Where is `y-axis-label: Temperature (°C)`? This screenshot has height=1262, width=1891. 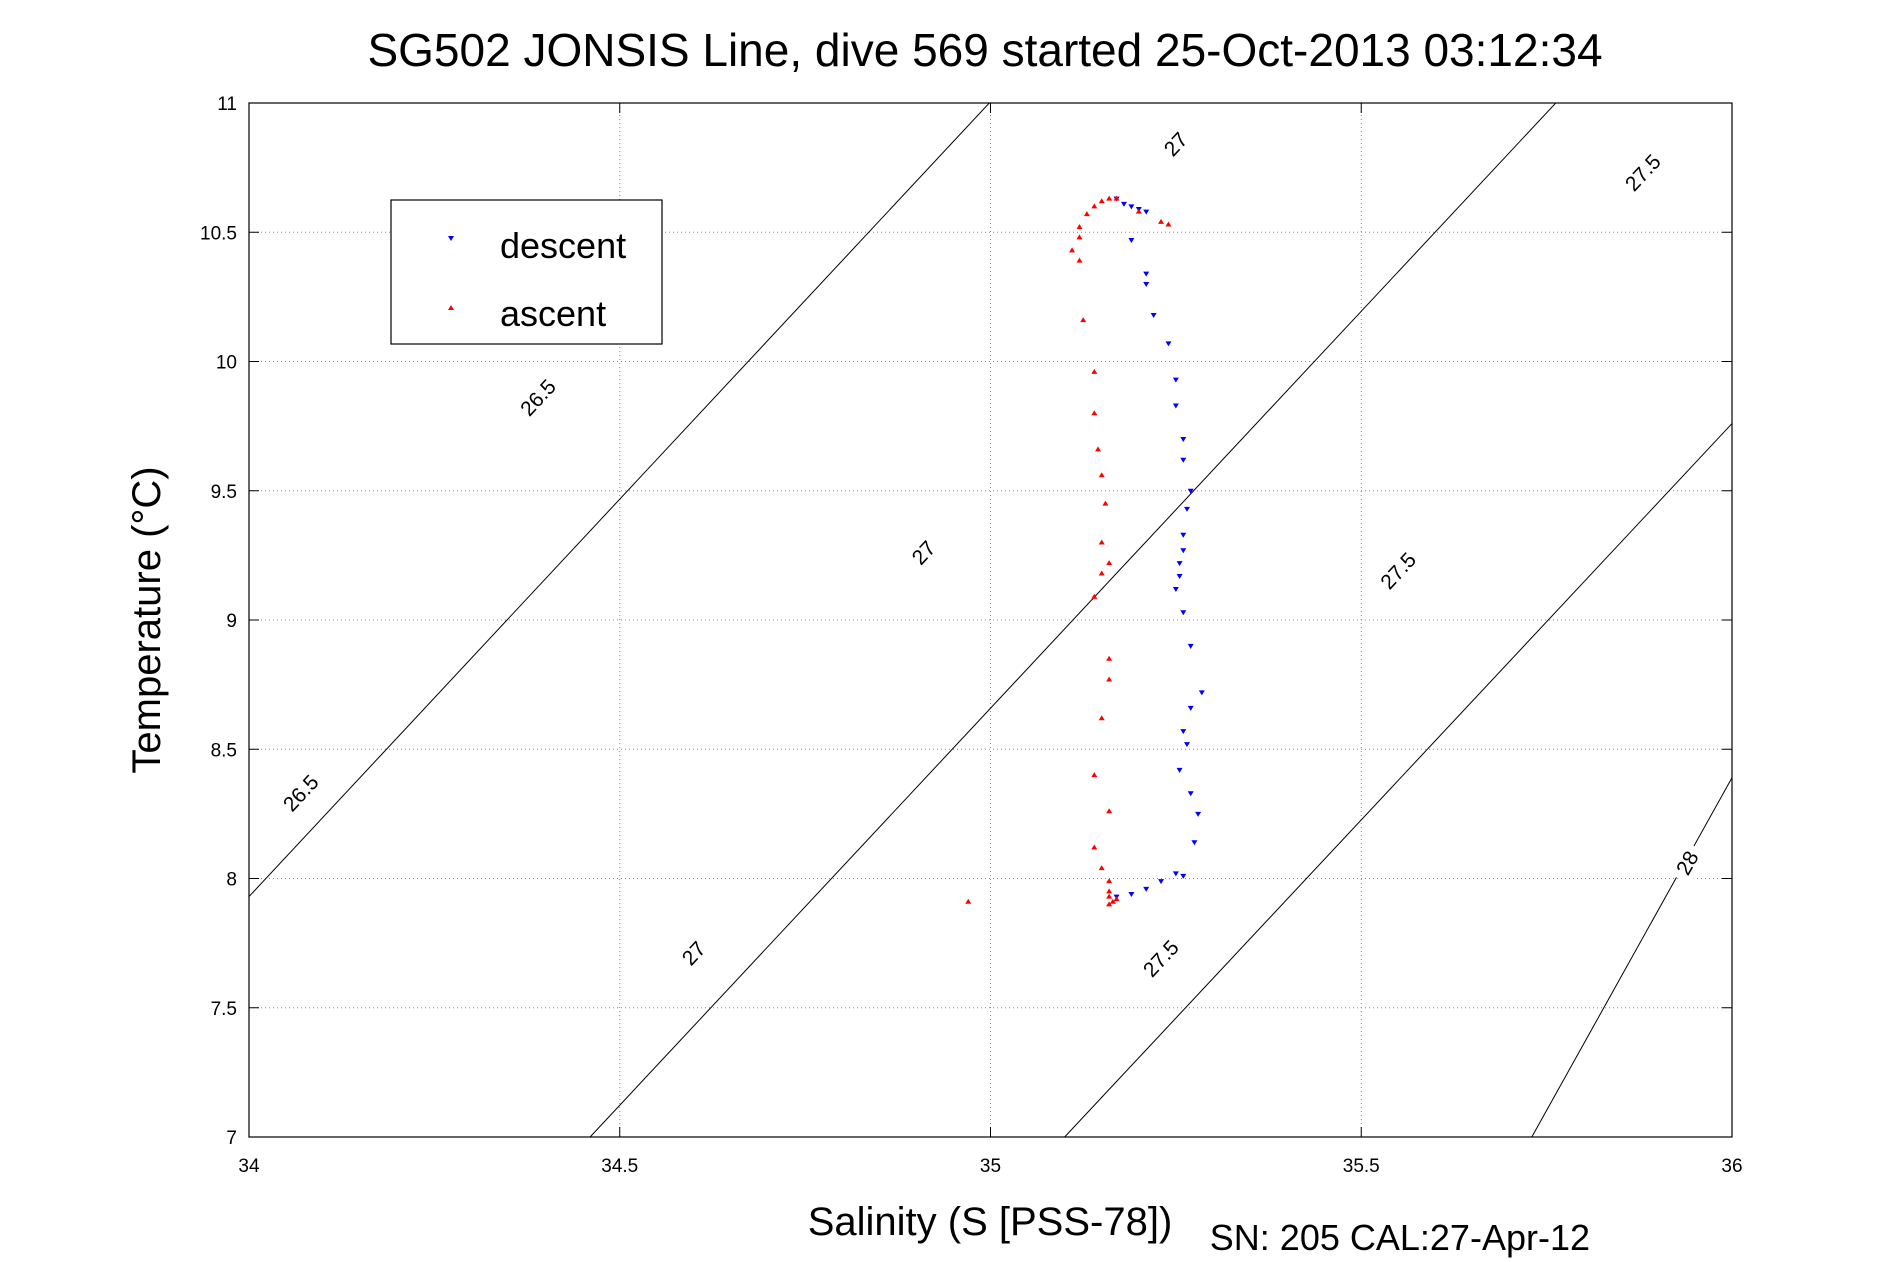 y-axis-label: Temperature (°C) is located at coordinates (147, 619).